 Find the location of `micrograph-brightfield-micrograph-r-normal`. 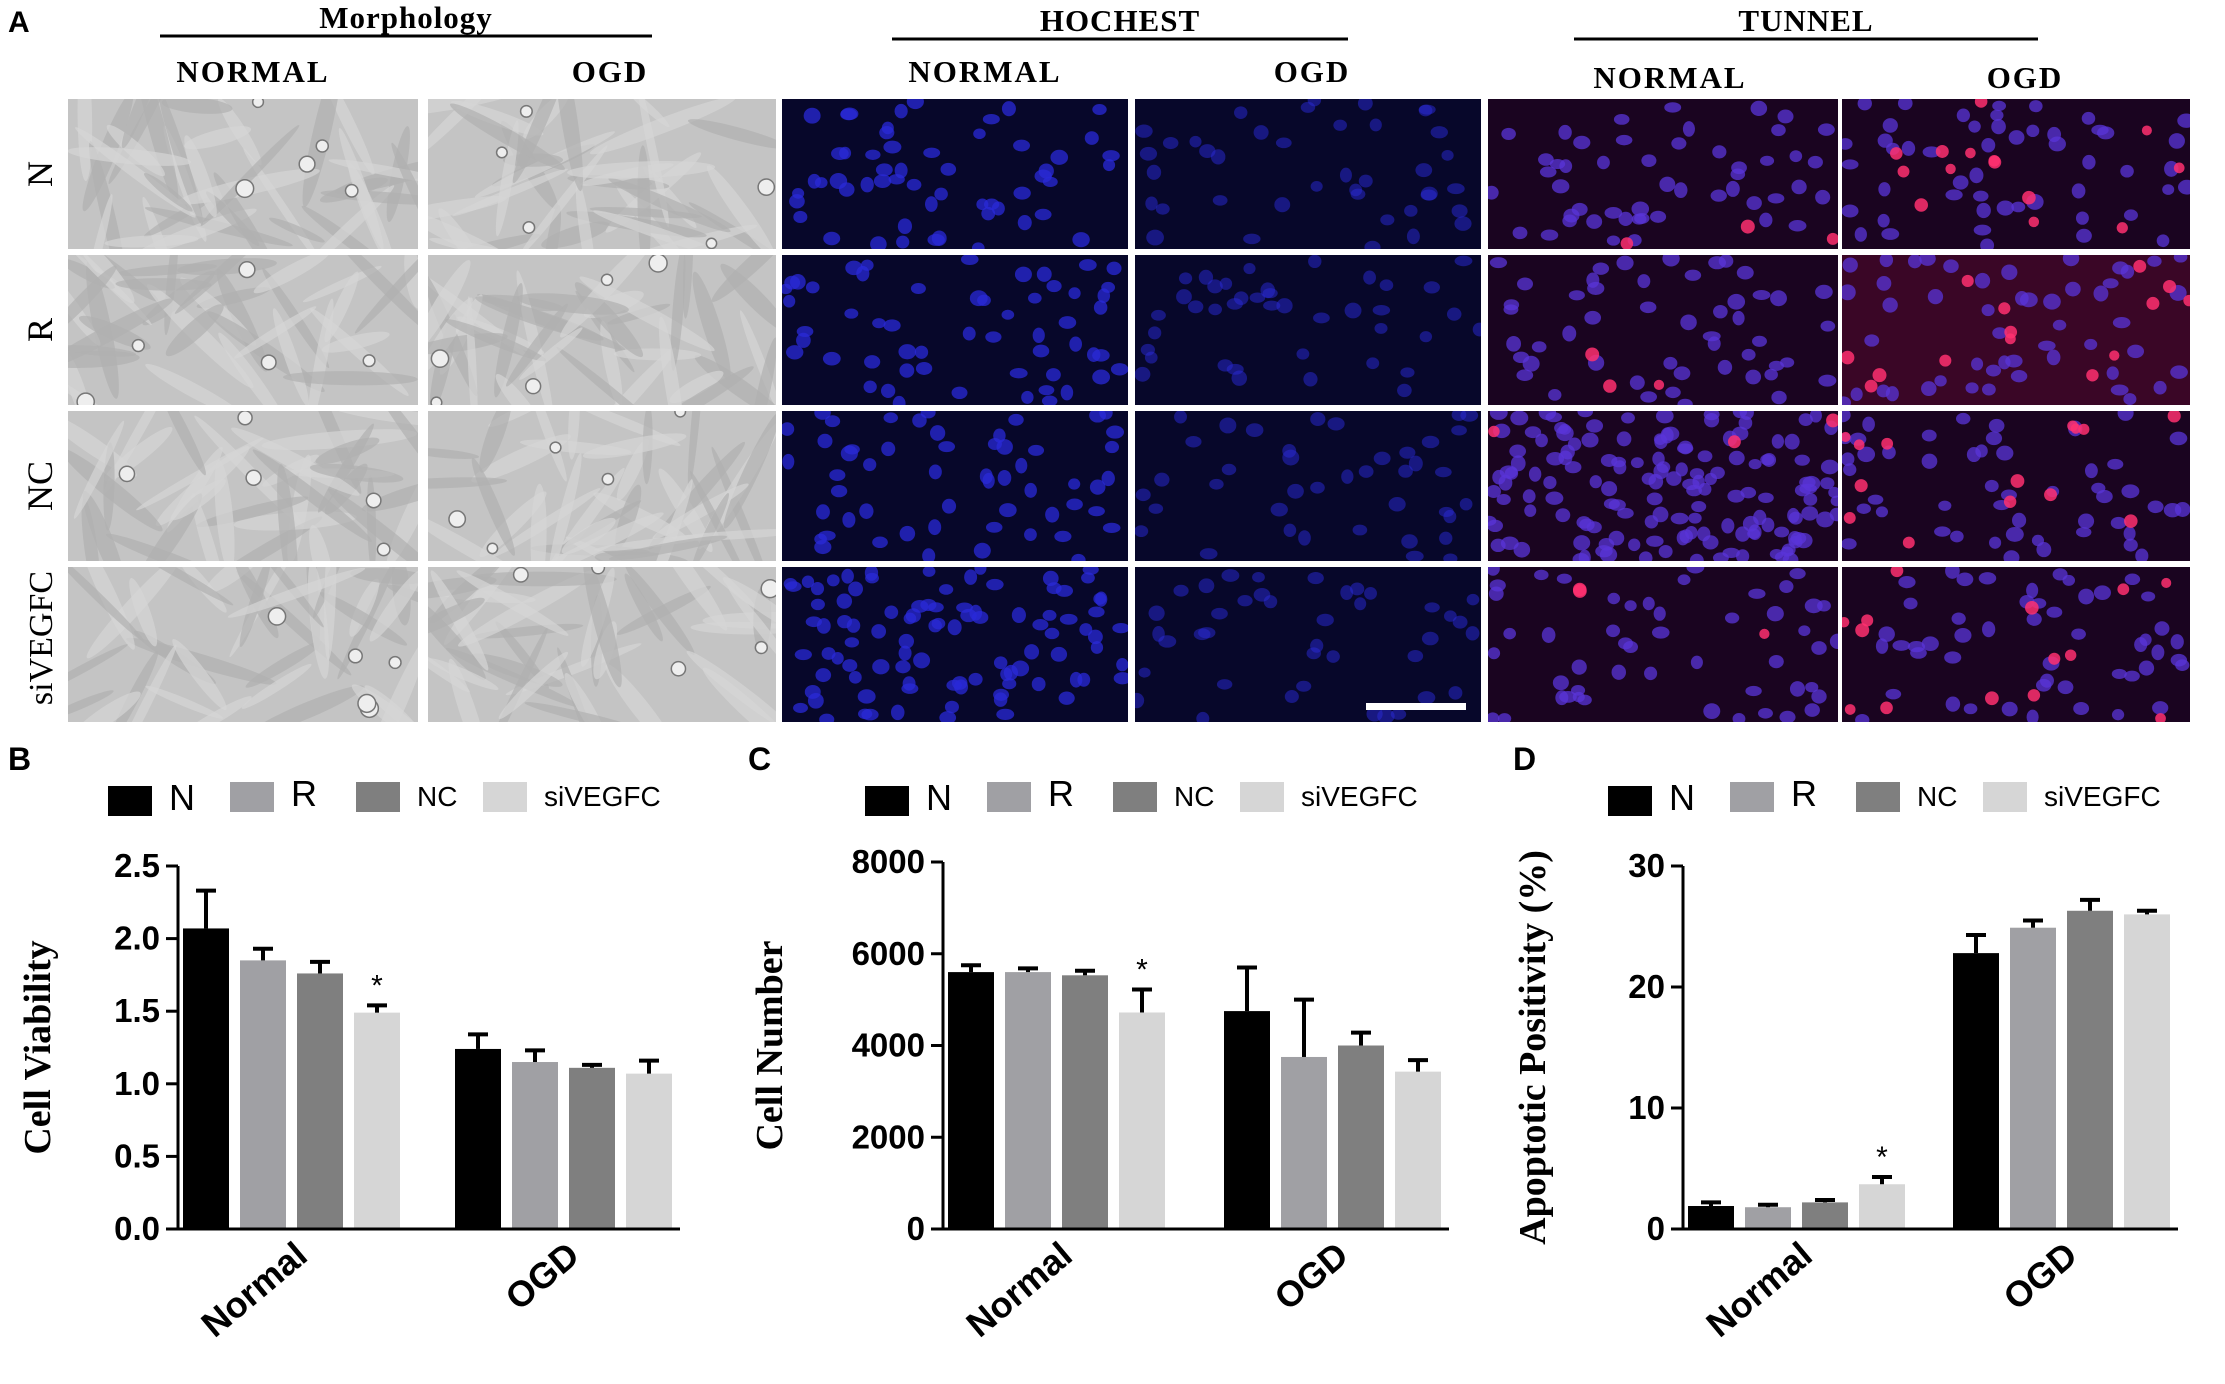

micrograph-brightfield-micrograph-r-normal is located at coordinates (243, 330).